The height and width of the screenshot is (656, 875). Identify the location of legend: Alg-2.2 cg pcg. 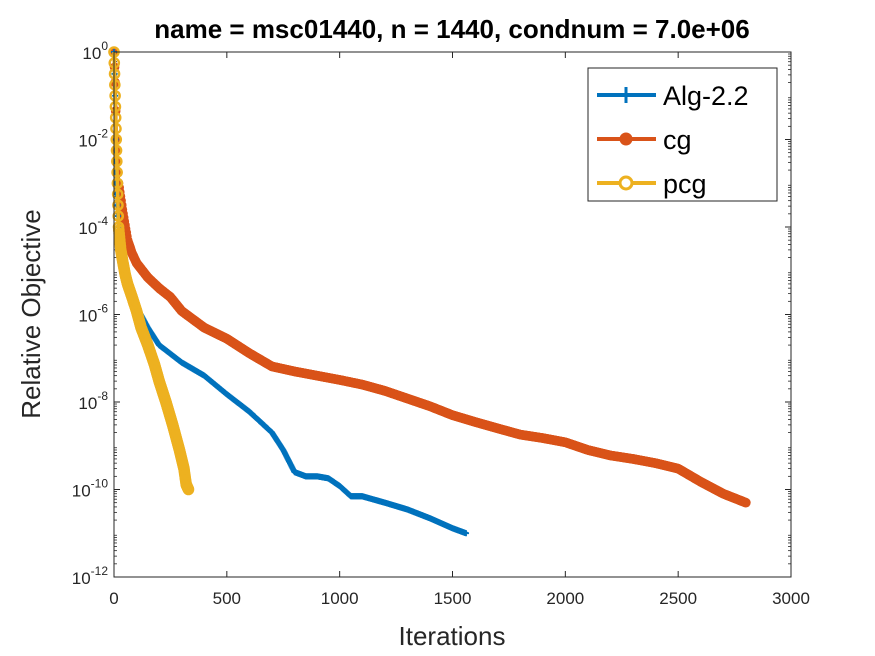
(682, 134).